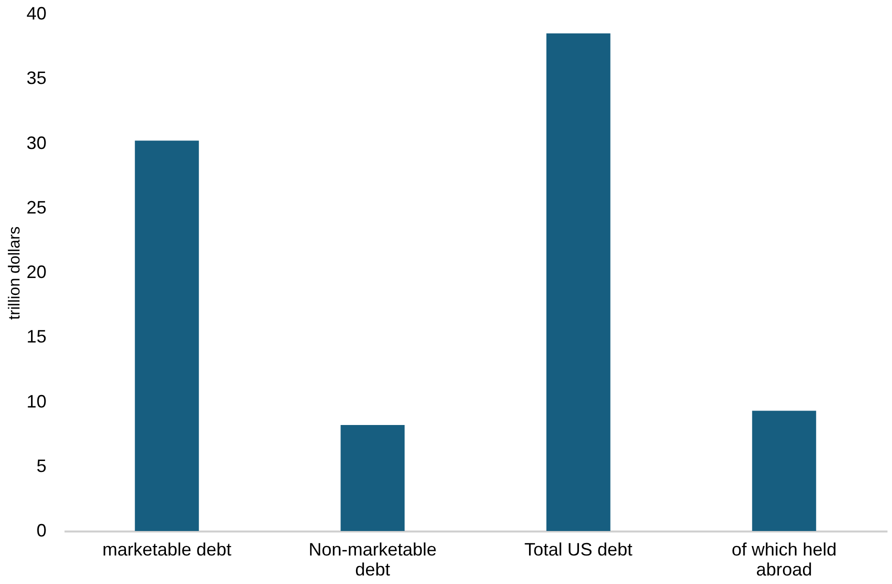  What do you see at coordinates (372, 560) in the screenshot?
I see `x-tick-label: Non-marketable debt` at bounding box center [372, 560].